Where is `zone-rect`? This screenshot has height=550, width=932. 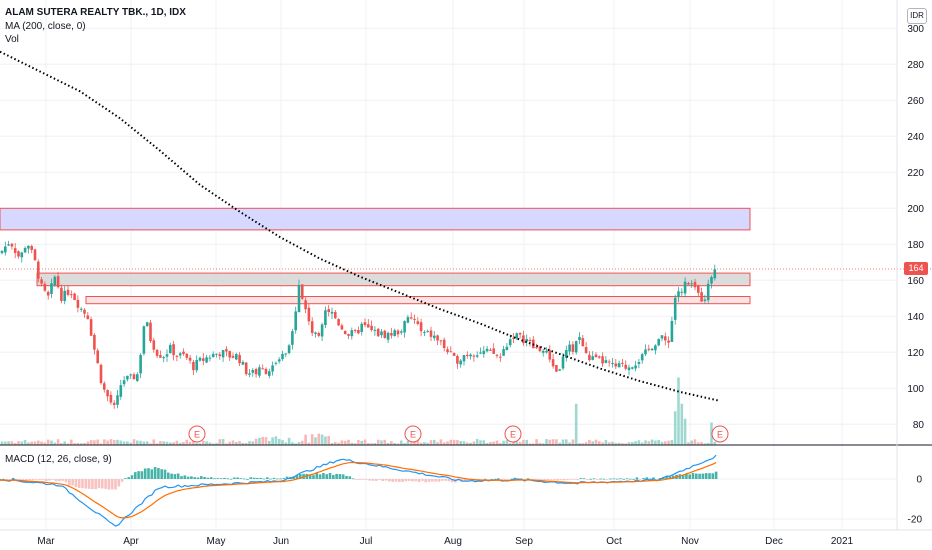
zone-rect is located at coordinates (393, 279).